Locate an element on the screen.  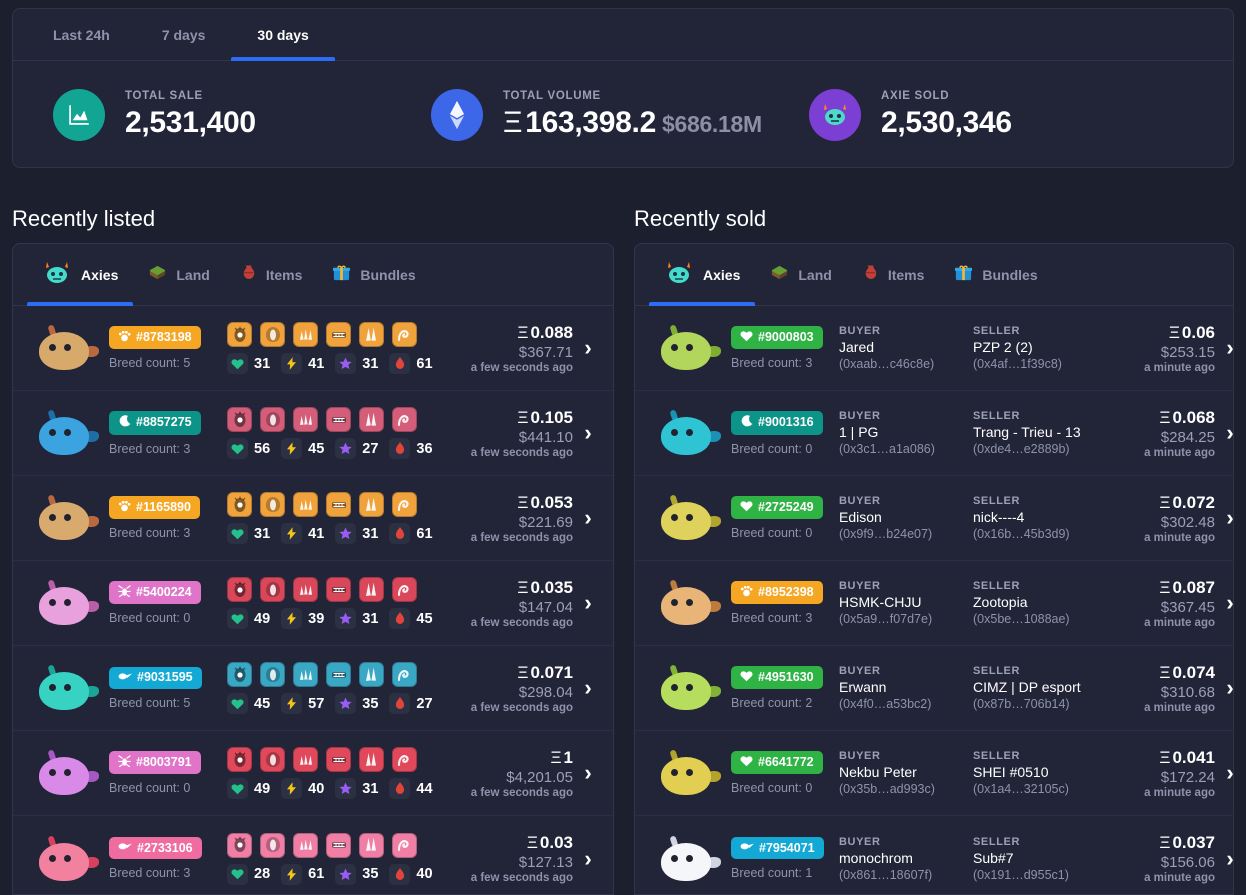
axie-id-badge: #9000803 is located at coordinates (777, 337).